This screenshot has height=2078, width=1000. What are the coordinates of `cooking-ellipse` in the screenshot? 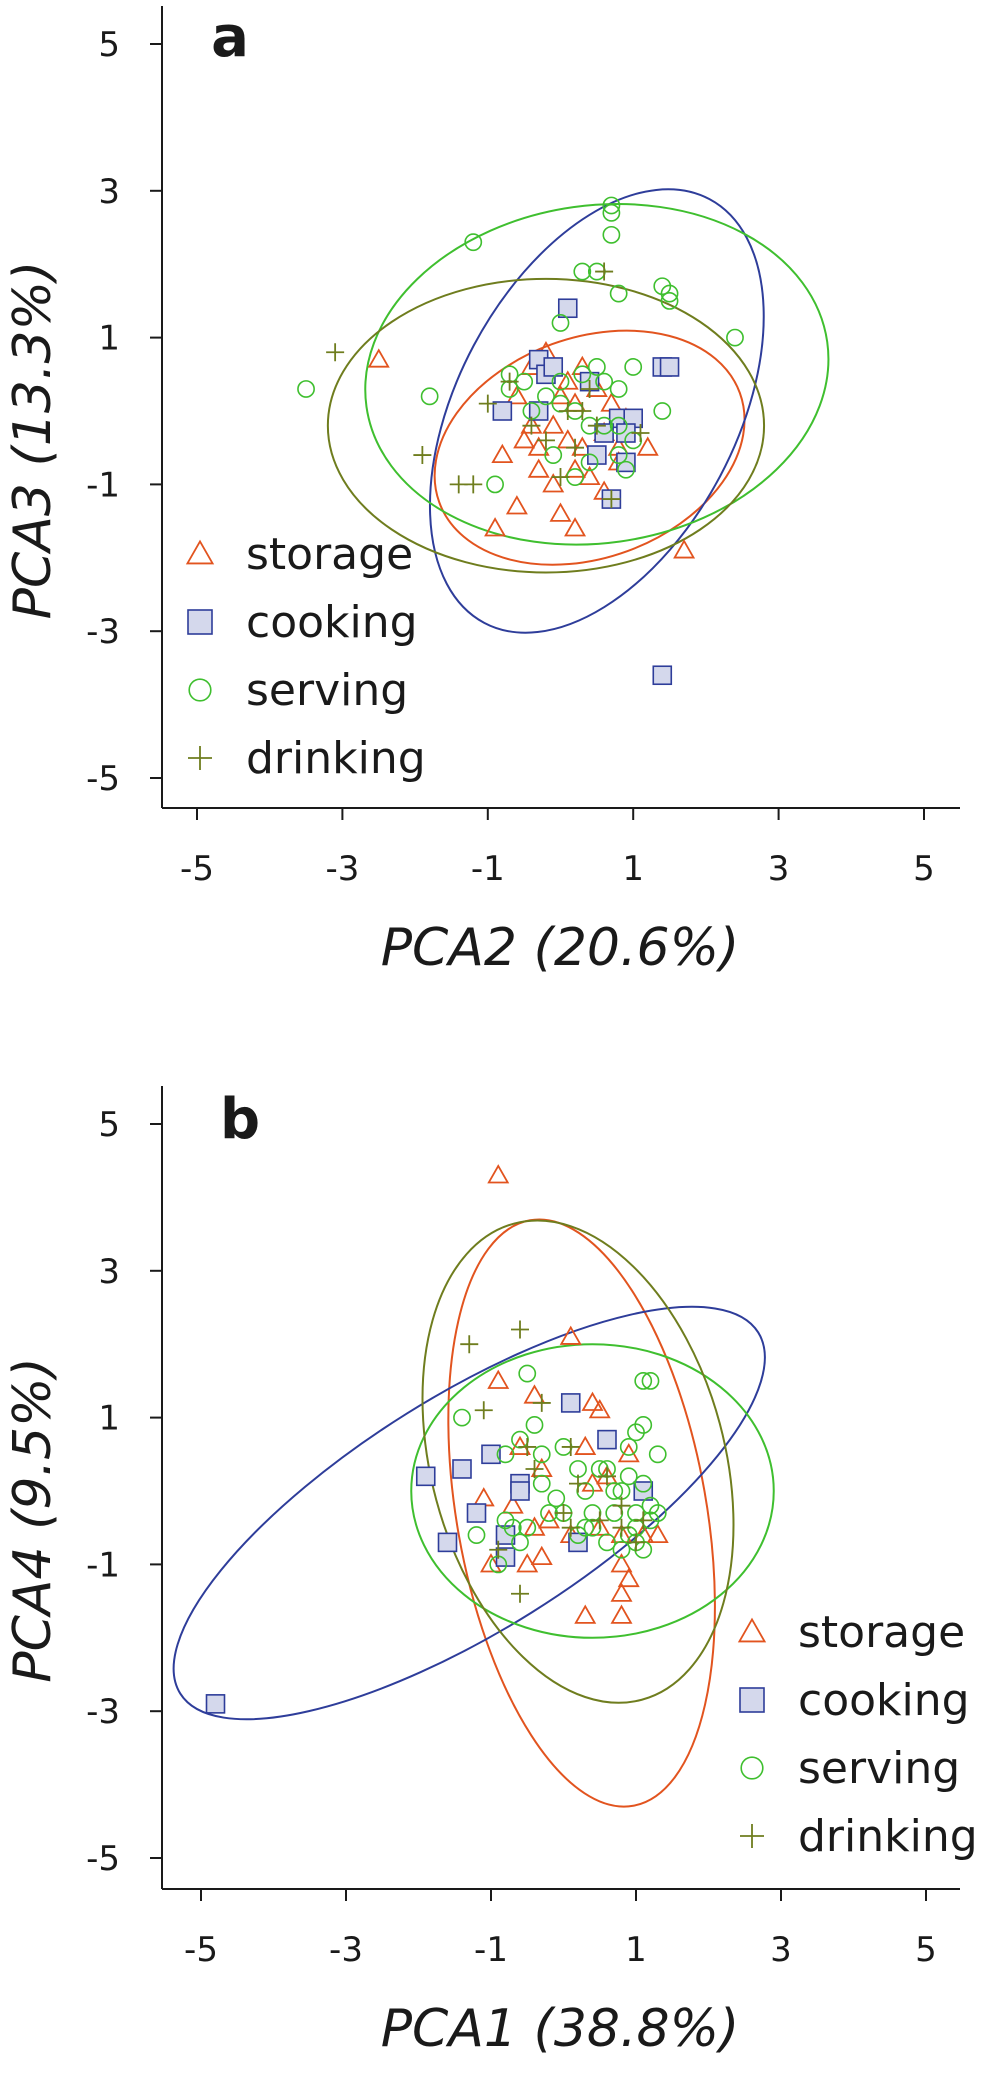 It's located at (469, 1513).